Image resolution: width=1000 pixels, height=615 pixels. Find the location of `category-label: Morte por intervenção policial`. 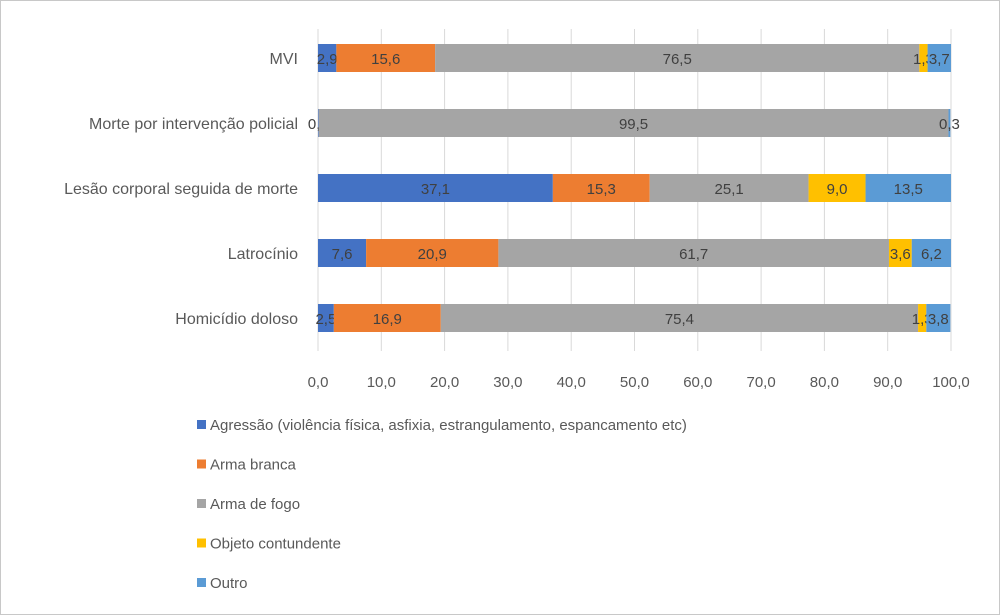

category-label: Morte por intervenção policial is located at coordinates (193, 124).